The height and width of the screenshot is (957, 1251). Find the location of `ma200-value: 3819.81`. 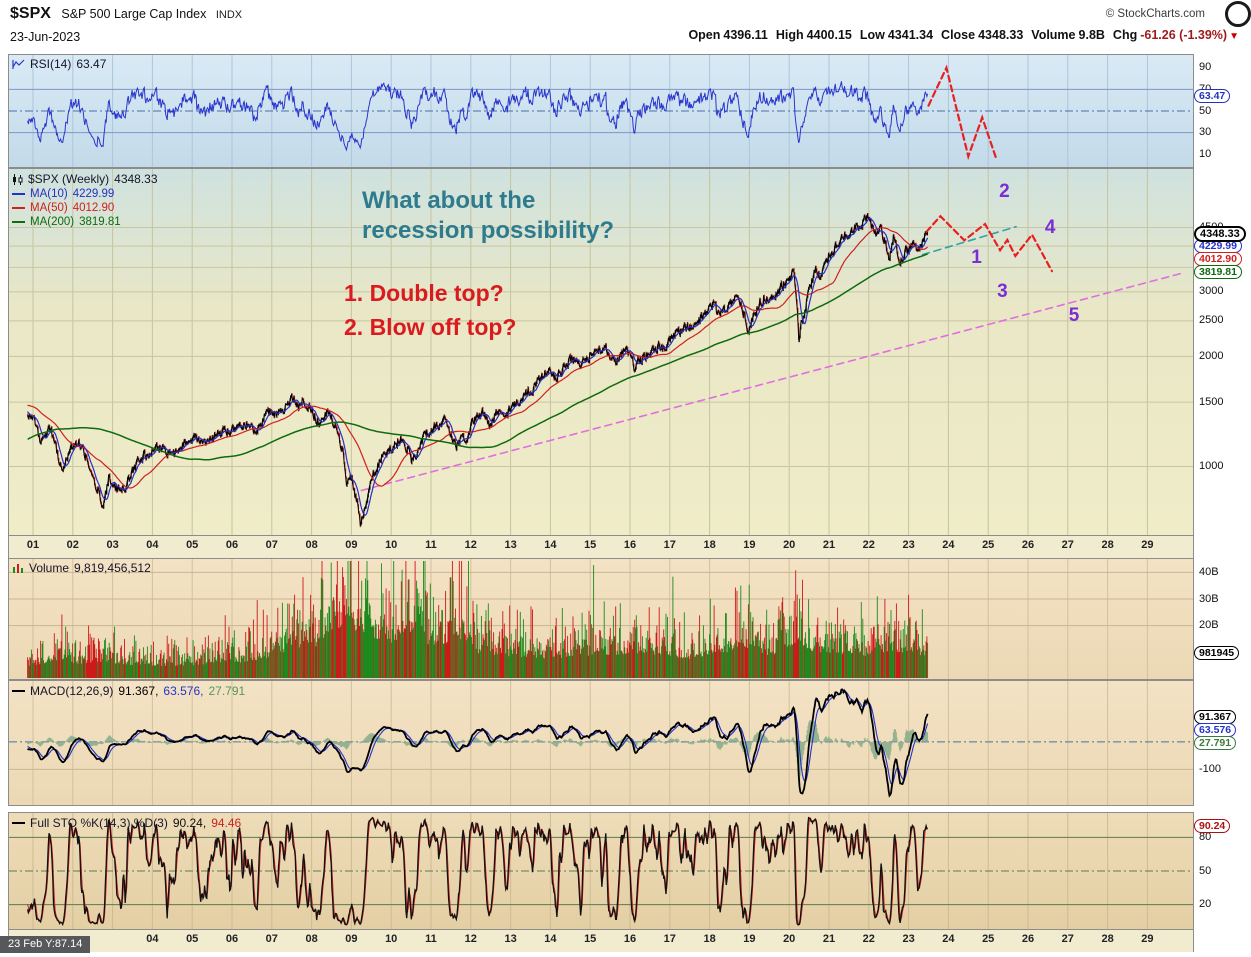

ma200-value: 3819.81 is located at coordinates (100, 222).